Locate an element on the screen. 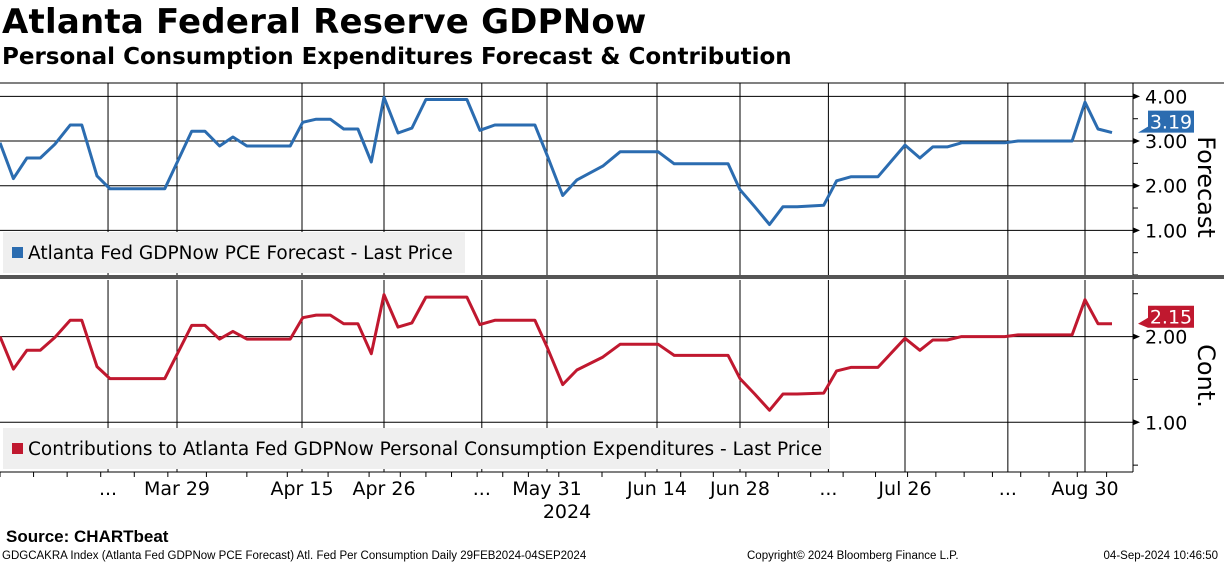 This screenshot has width=1224, height=566. x-tick-label: Mar 29 is located at coordinates (177, 489).